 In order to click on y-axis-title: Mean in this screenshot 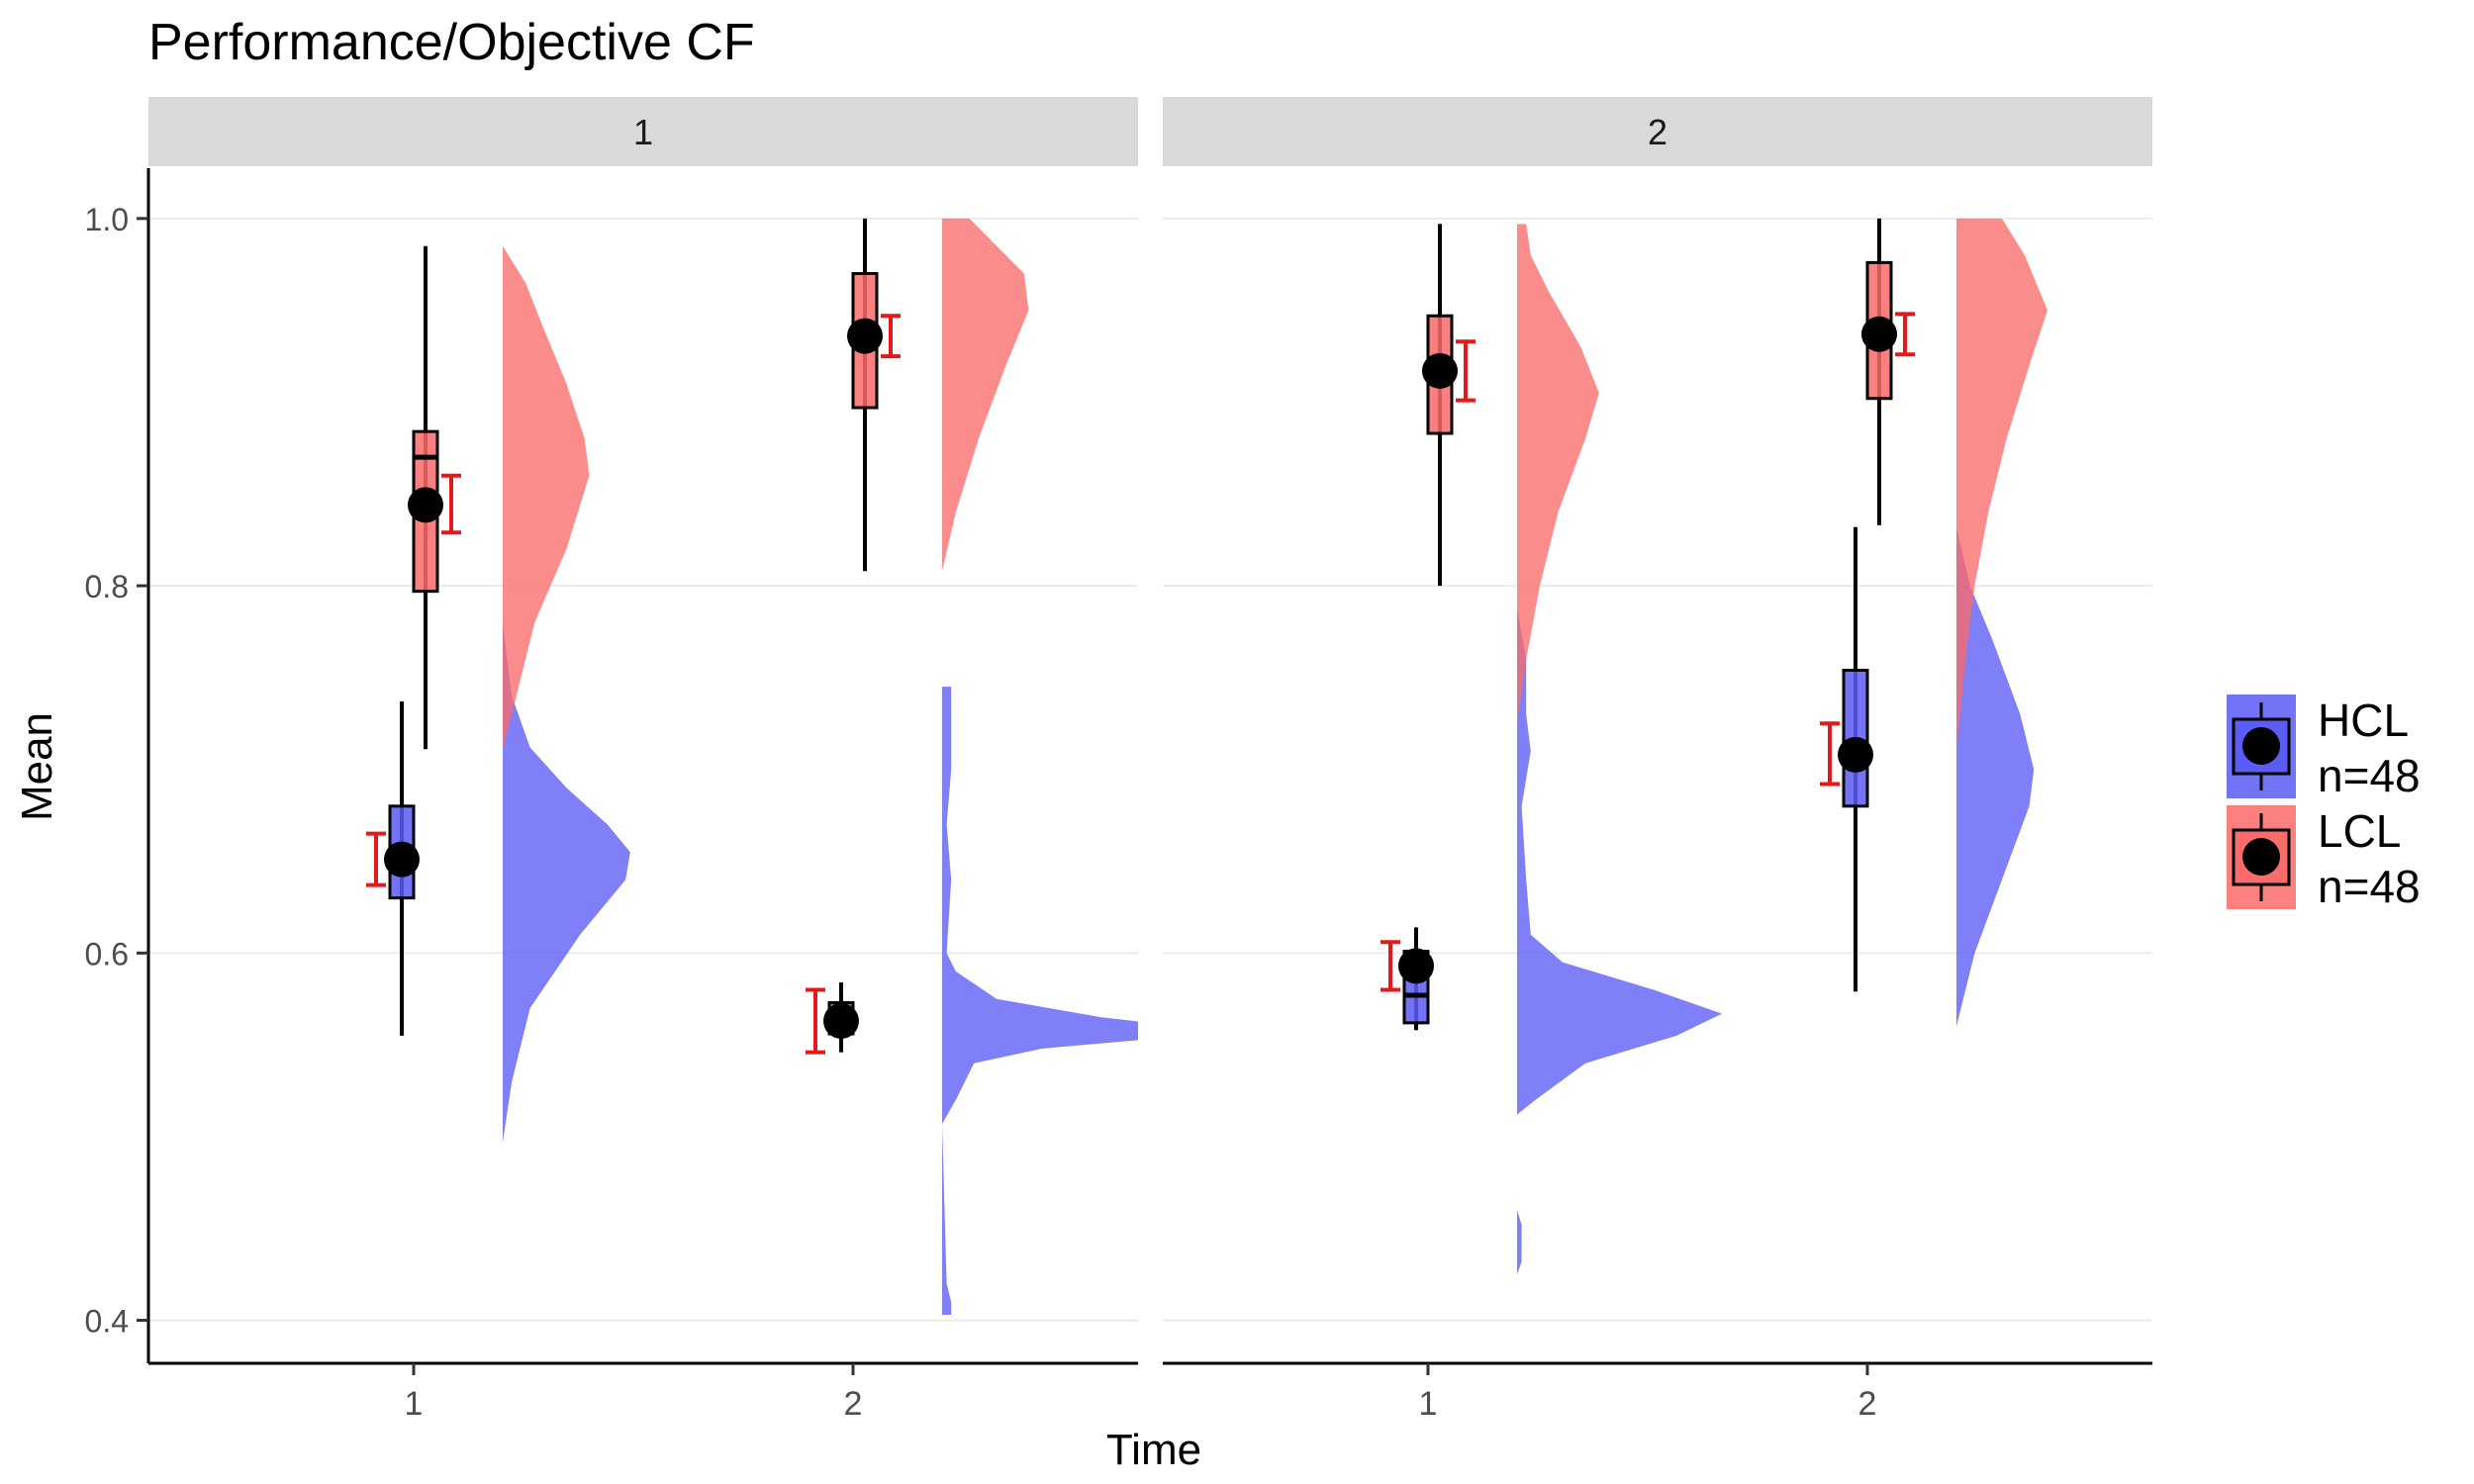, I will do `click(37, 766)`.